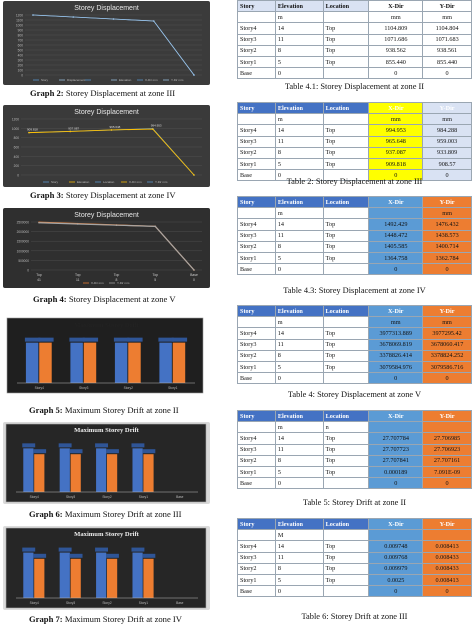  I want to click on table-cell: 1362.784, so click(447, 258).